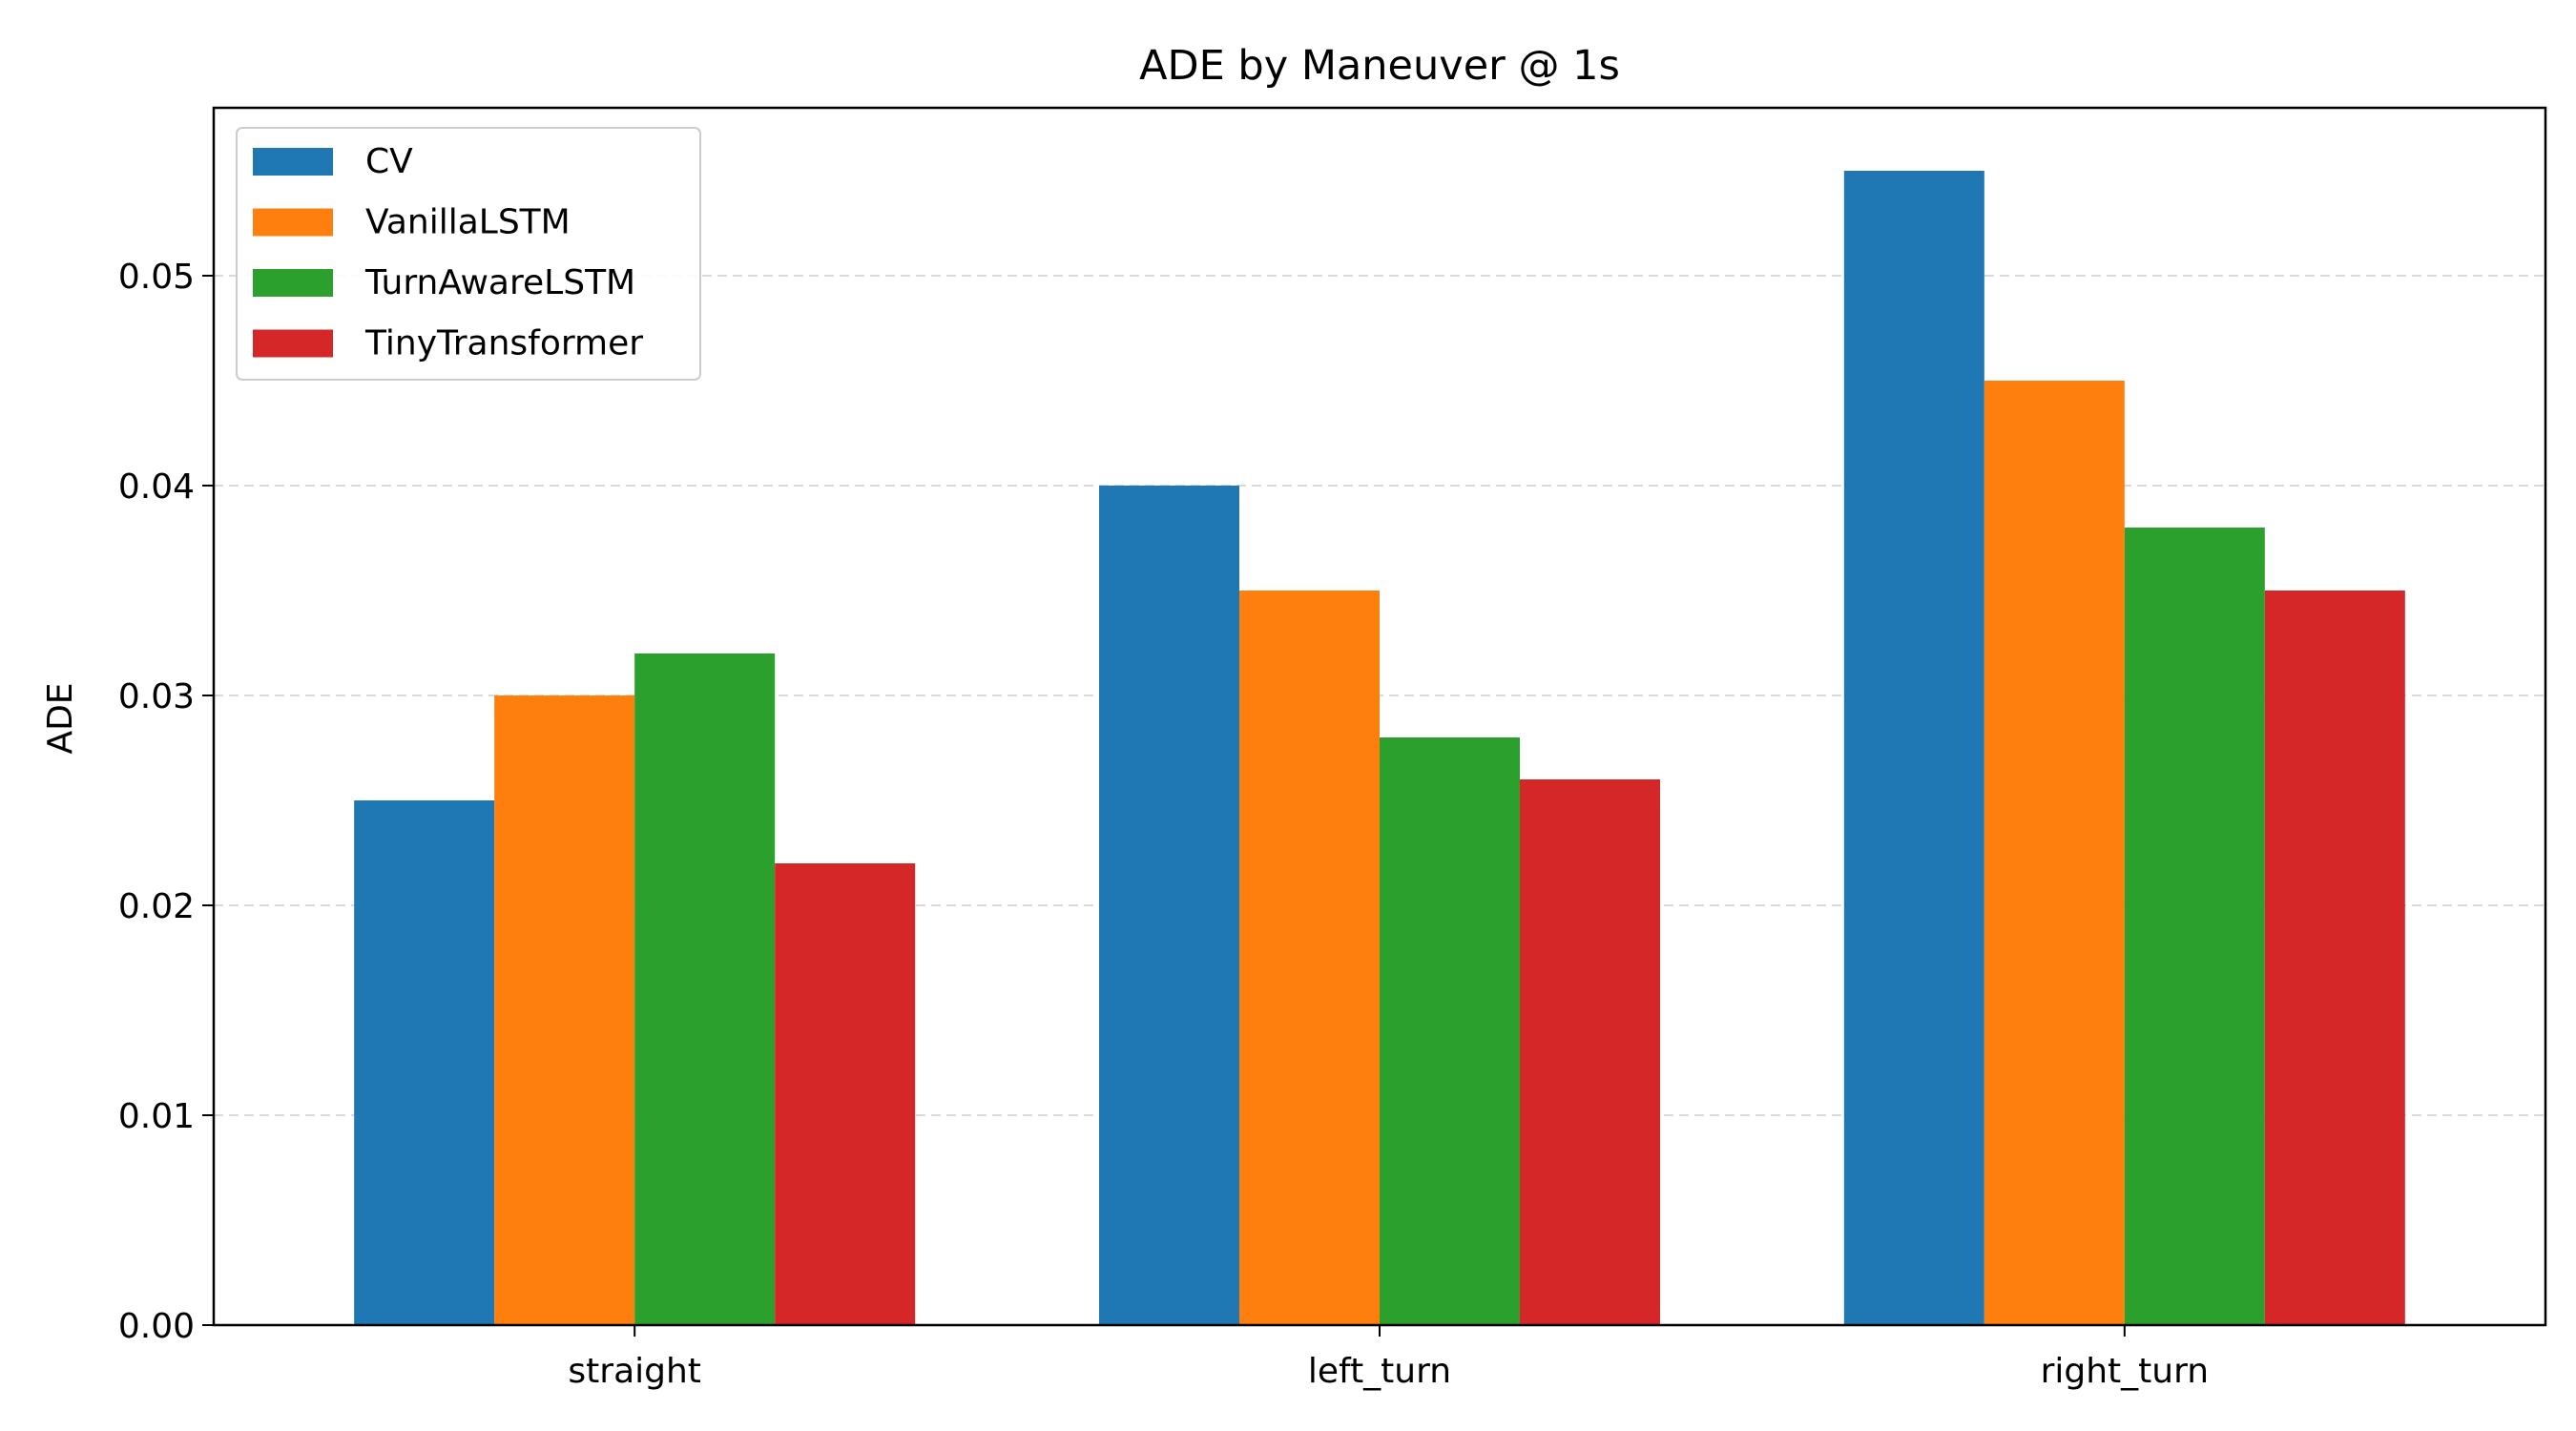 This screenshot has width=2576, height=1431. What do you see at coordinates (564, 1010) in the screenshot?
I see `bar-VanillaLSTM-straight` at bounding box center [564, 1010].